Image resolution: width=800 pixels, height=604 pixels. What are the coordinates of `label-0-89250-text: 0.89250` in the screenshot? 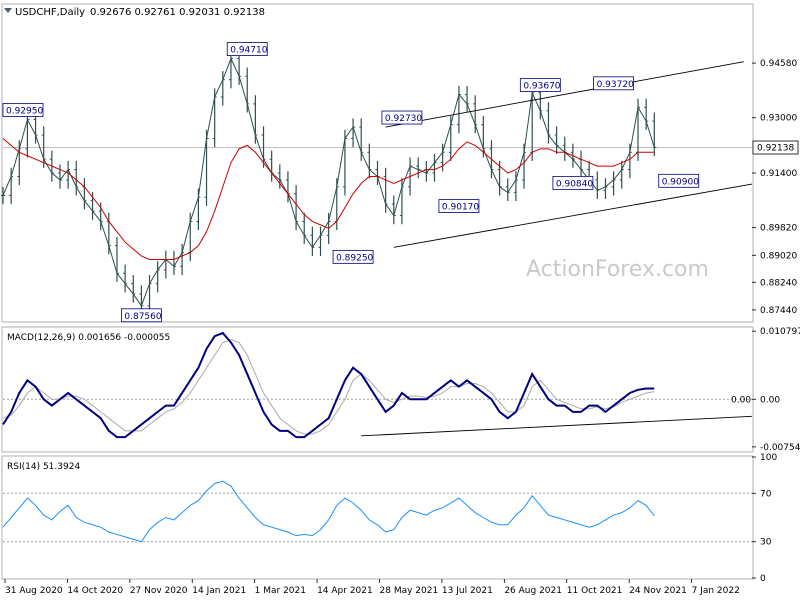 It's located at (354, 258).